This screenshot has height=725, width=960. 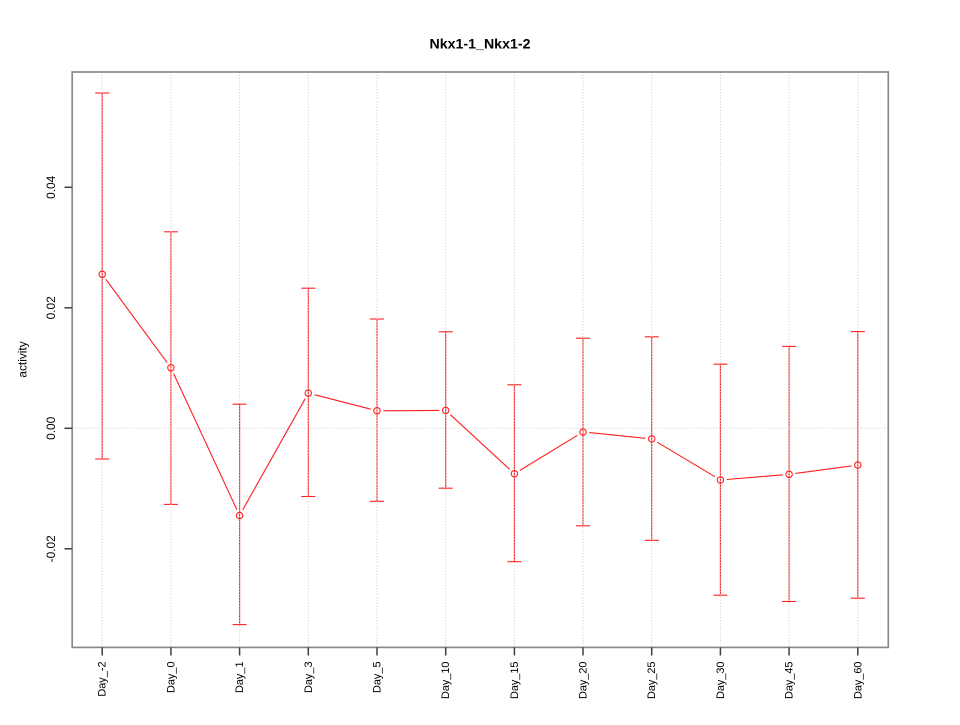 What do you see at coordinates (103, 679) in the screenshot?
I see `svg-text: Day_-2` at bounding box center [103, 679].